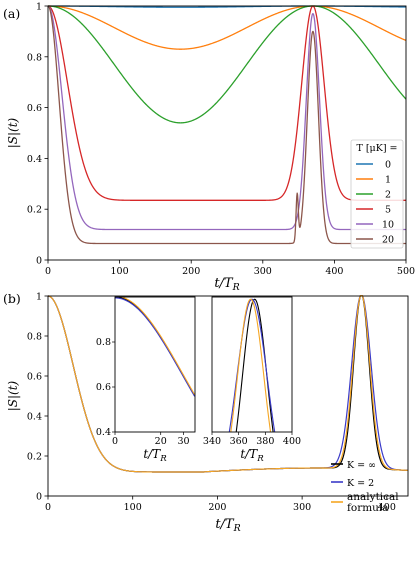 This screenshot has width=416, height=561. I want to click on y-tick-label-b: 0, so click(39, 497).